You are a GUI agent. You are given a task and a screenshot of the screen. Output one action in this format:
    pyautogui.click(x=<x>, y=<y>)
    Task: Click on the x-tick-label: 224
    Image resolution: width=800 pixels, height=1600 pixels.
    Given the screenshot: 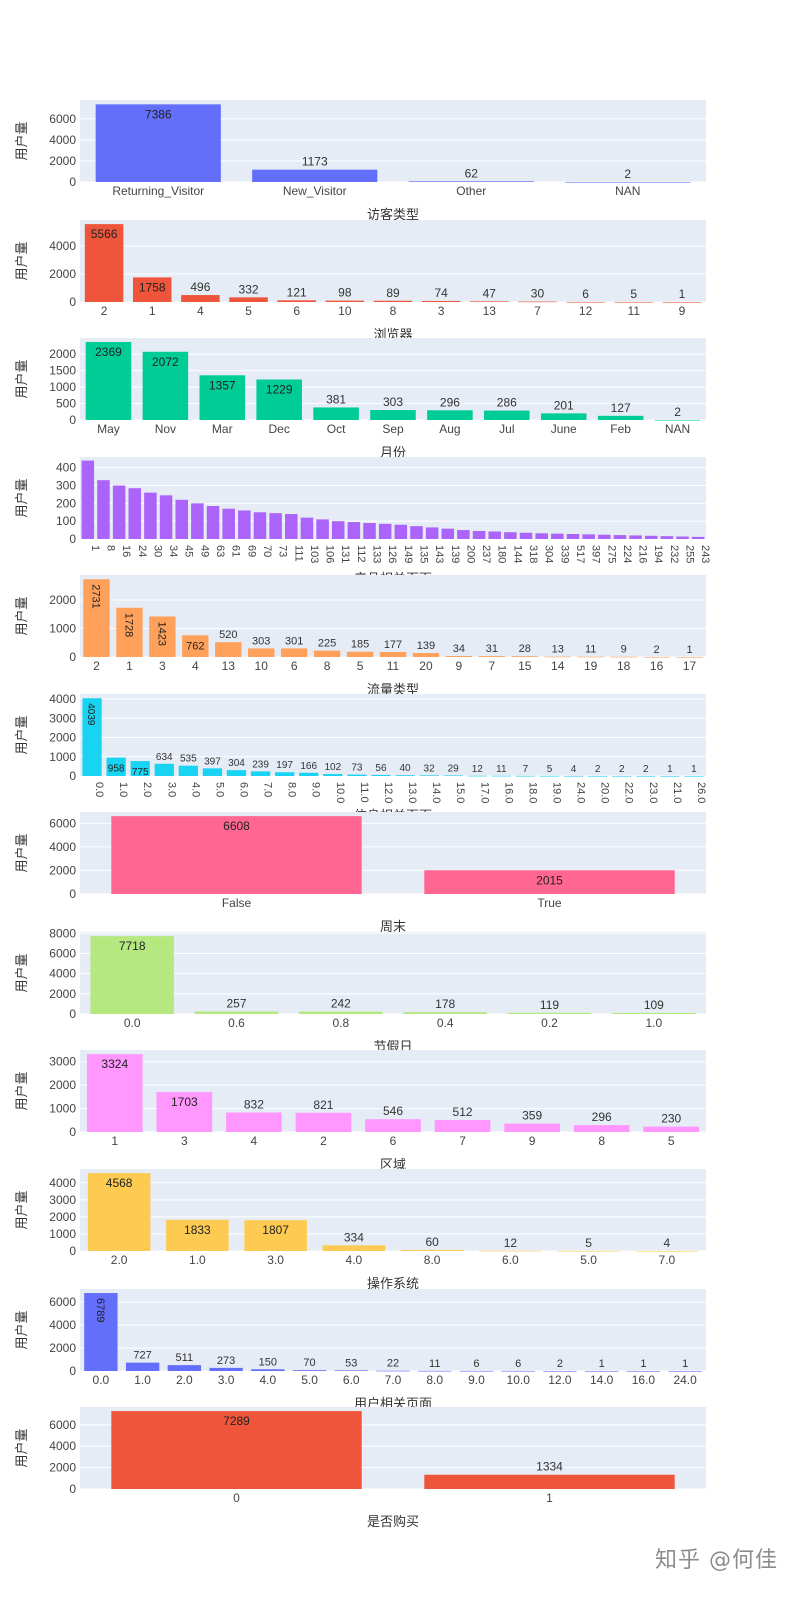 What is the action you would take?
    pyautogui.click(x=627, y=554)
    